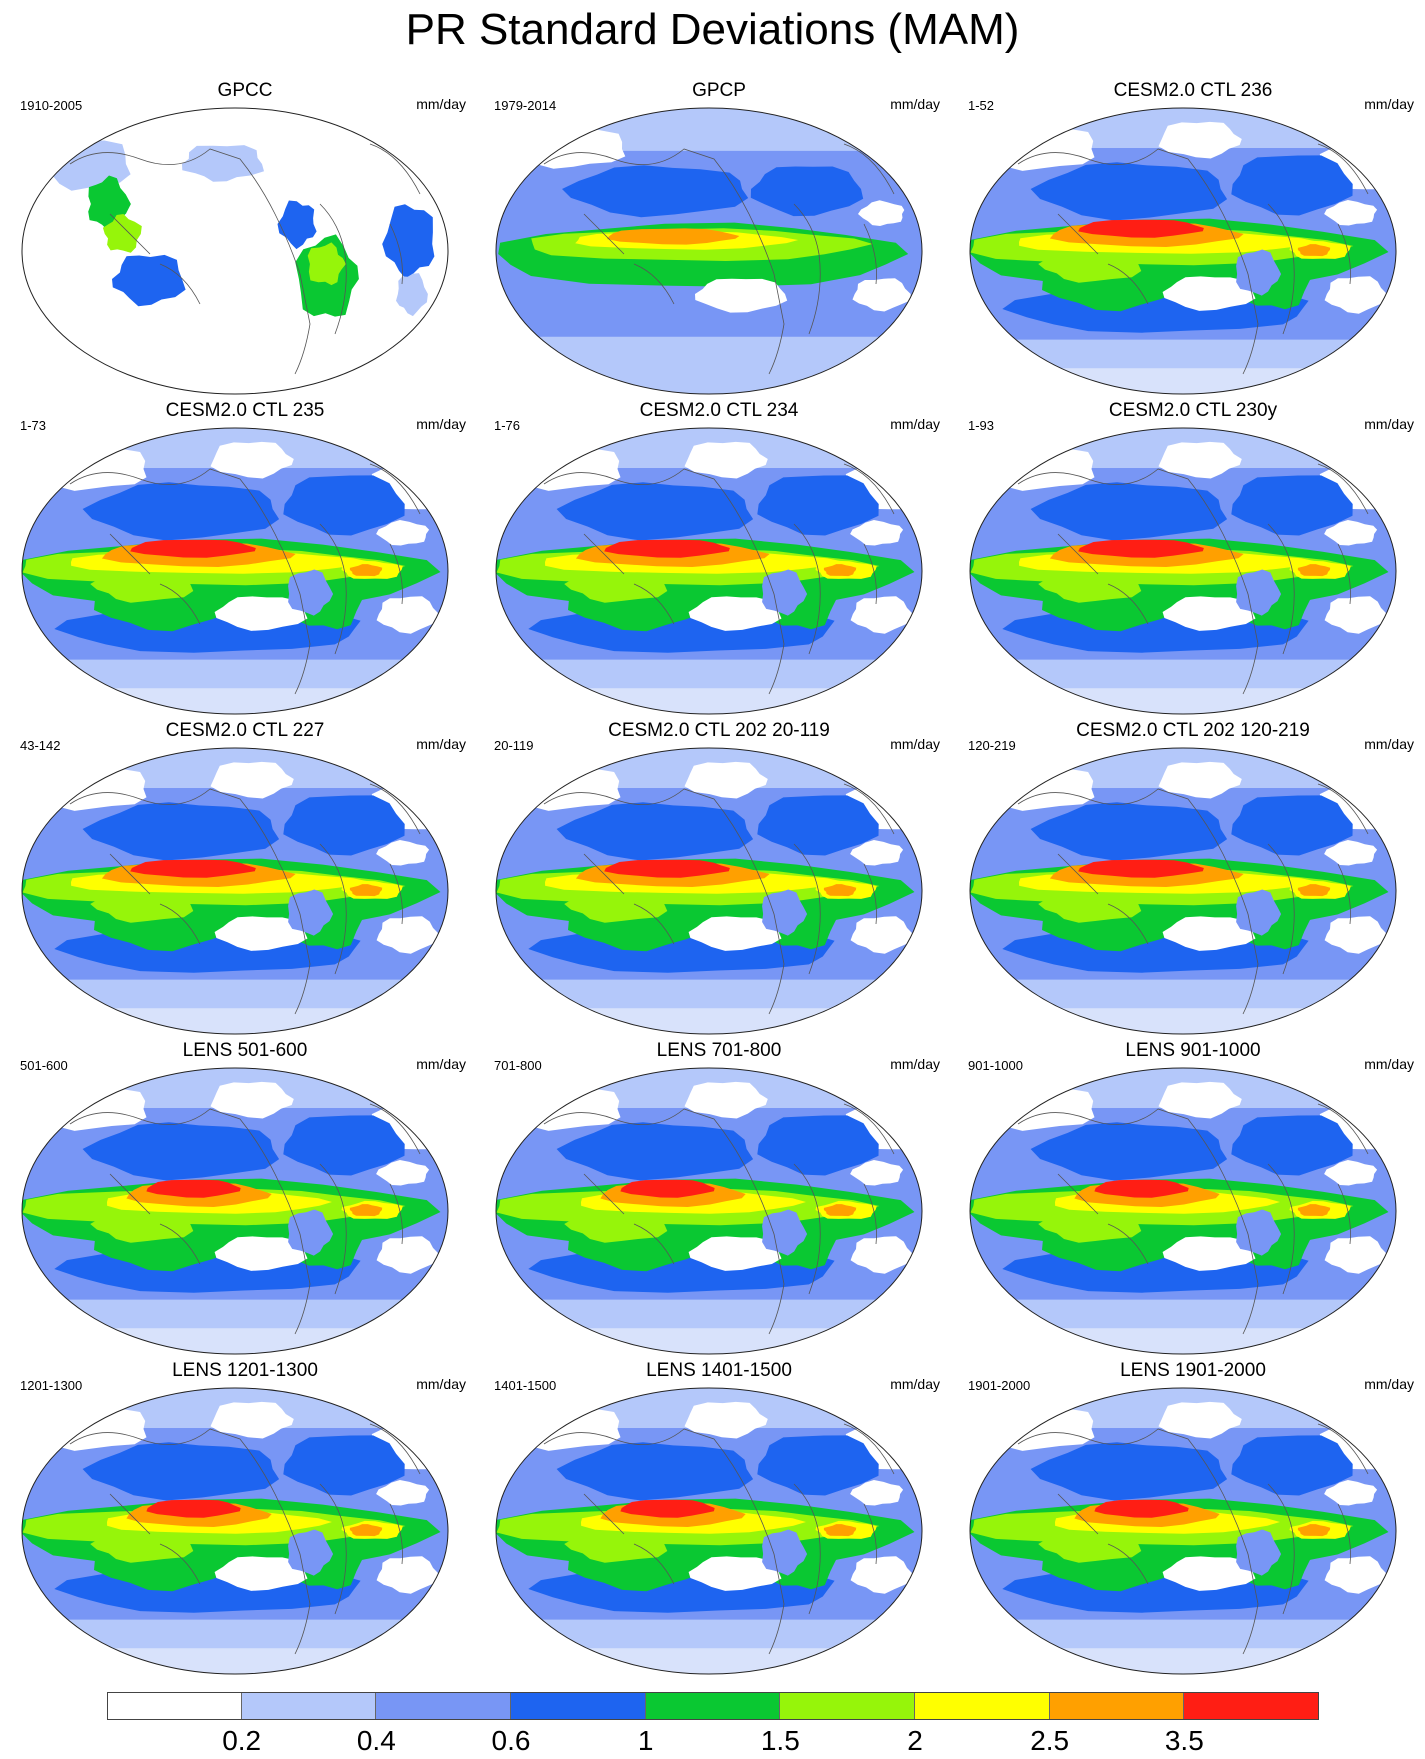 The height and width of the screenshot is (1759, 1425). Describe the element at coordinates (999, 1385) in the screenshot. I see `panel-period: 1901-2000` at that location.